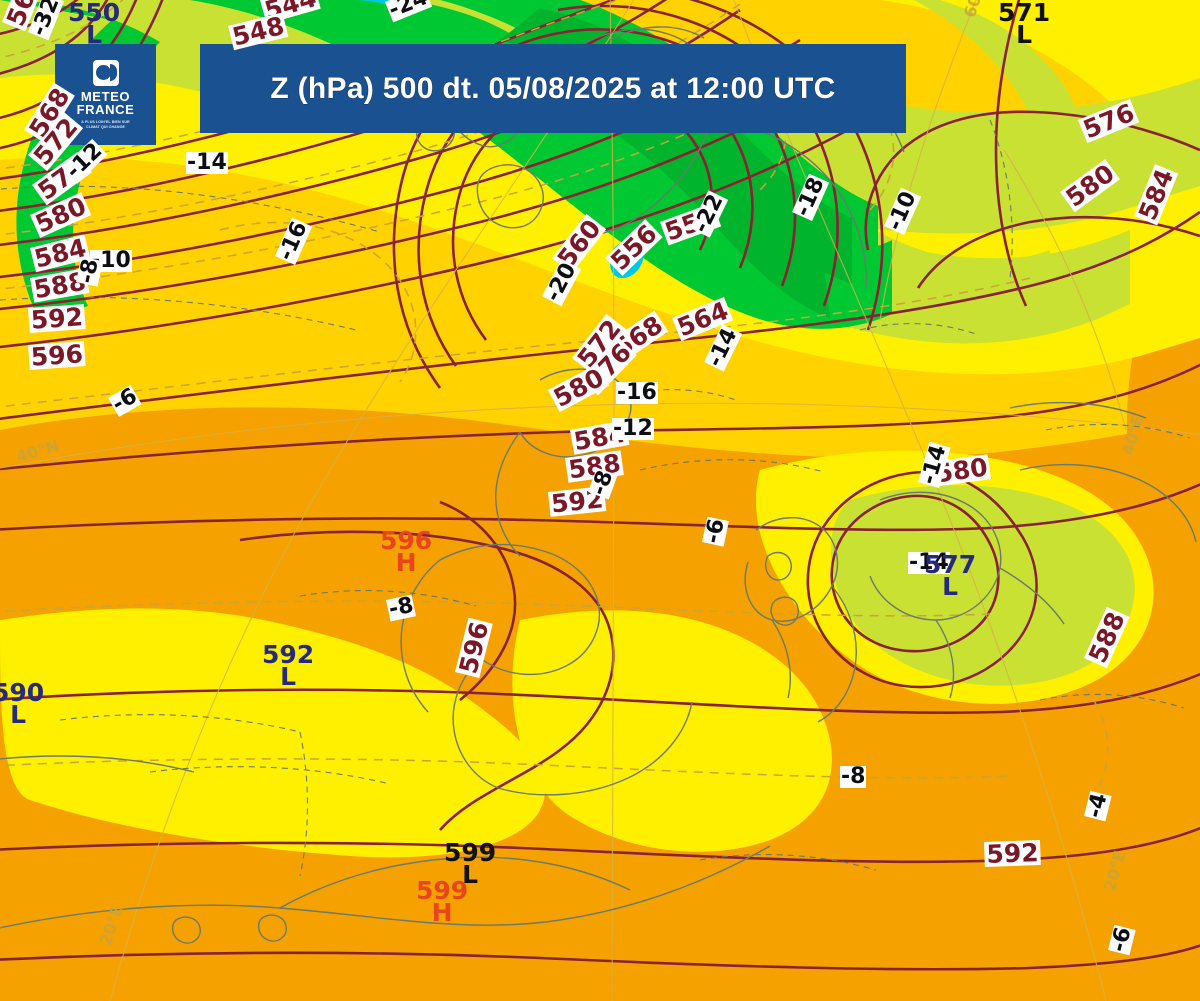 Image resolution: width=1200 pixels, height=1001 pixels. I want to click on logo-tagline-line2: CLIMAT QUI CHANGE, so click(105, 126).